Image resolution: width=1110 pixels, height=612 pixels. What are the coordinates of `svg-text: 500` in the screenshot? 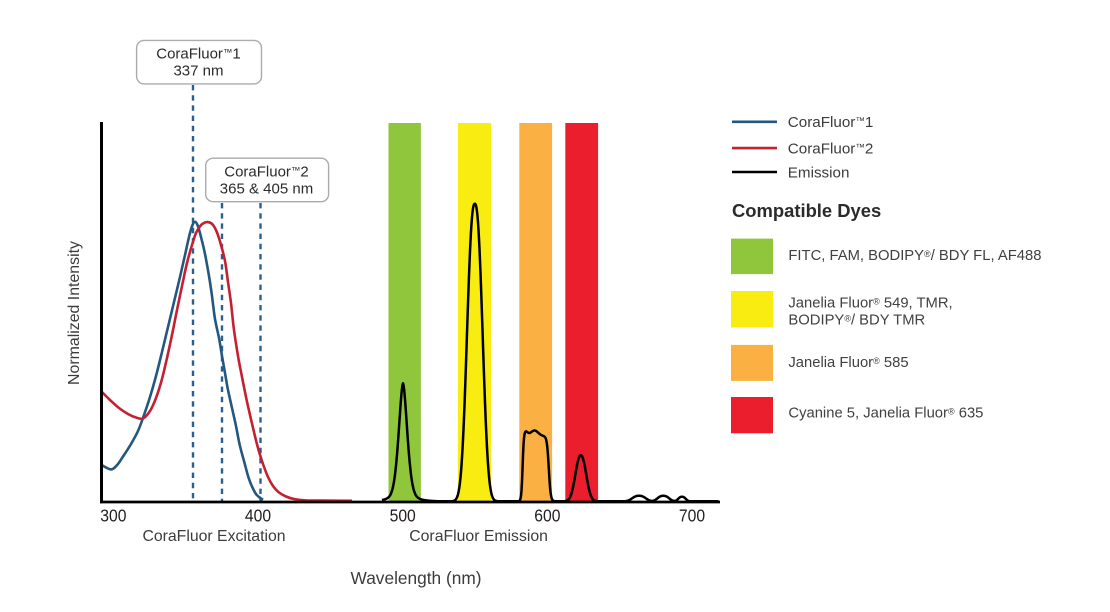 It's located at (403, 516).